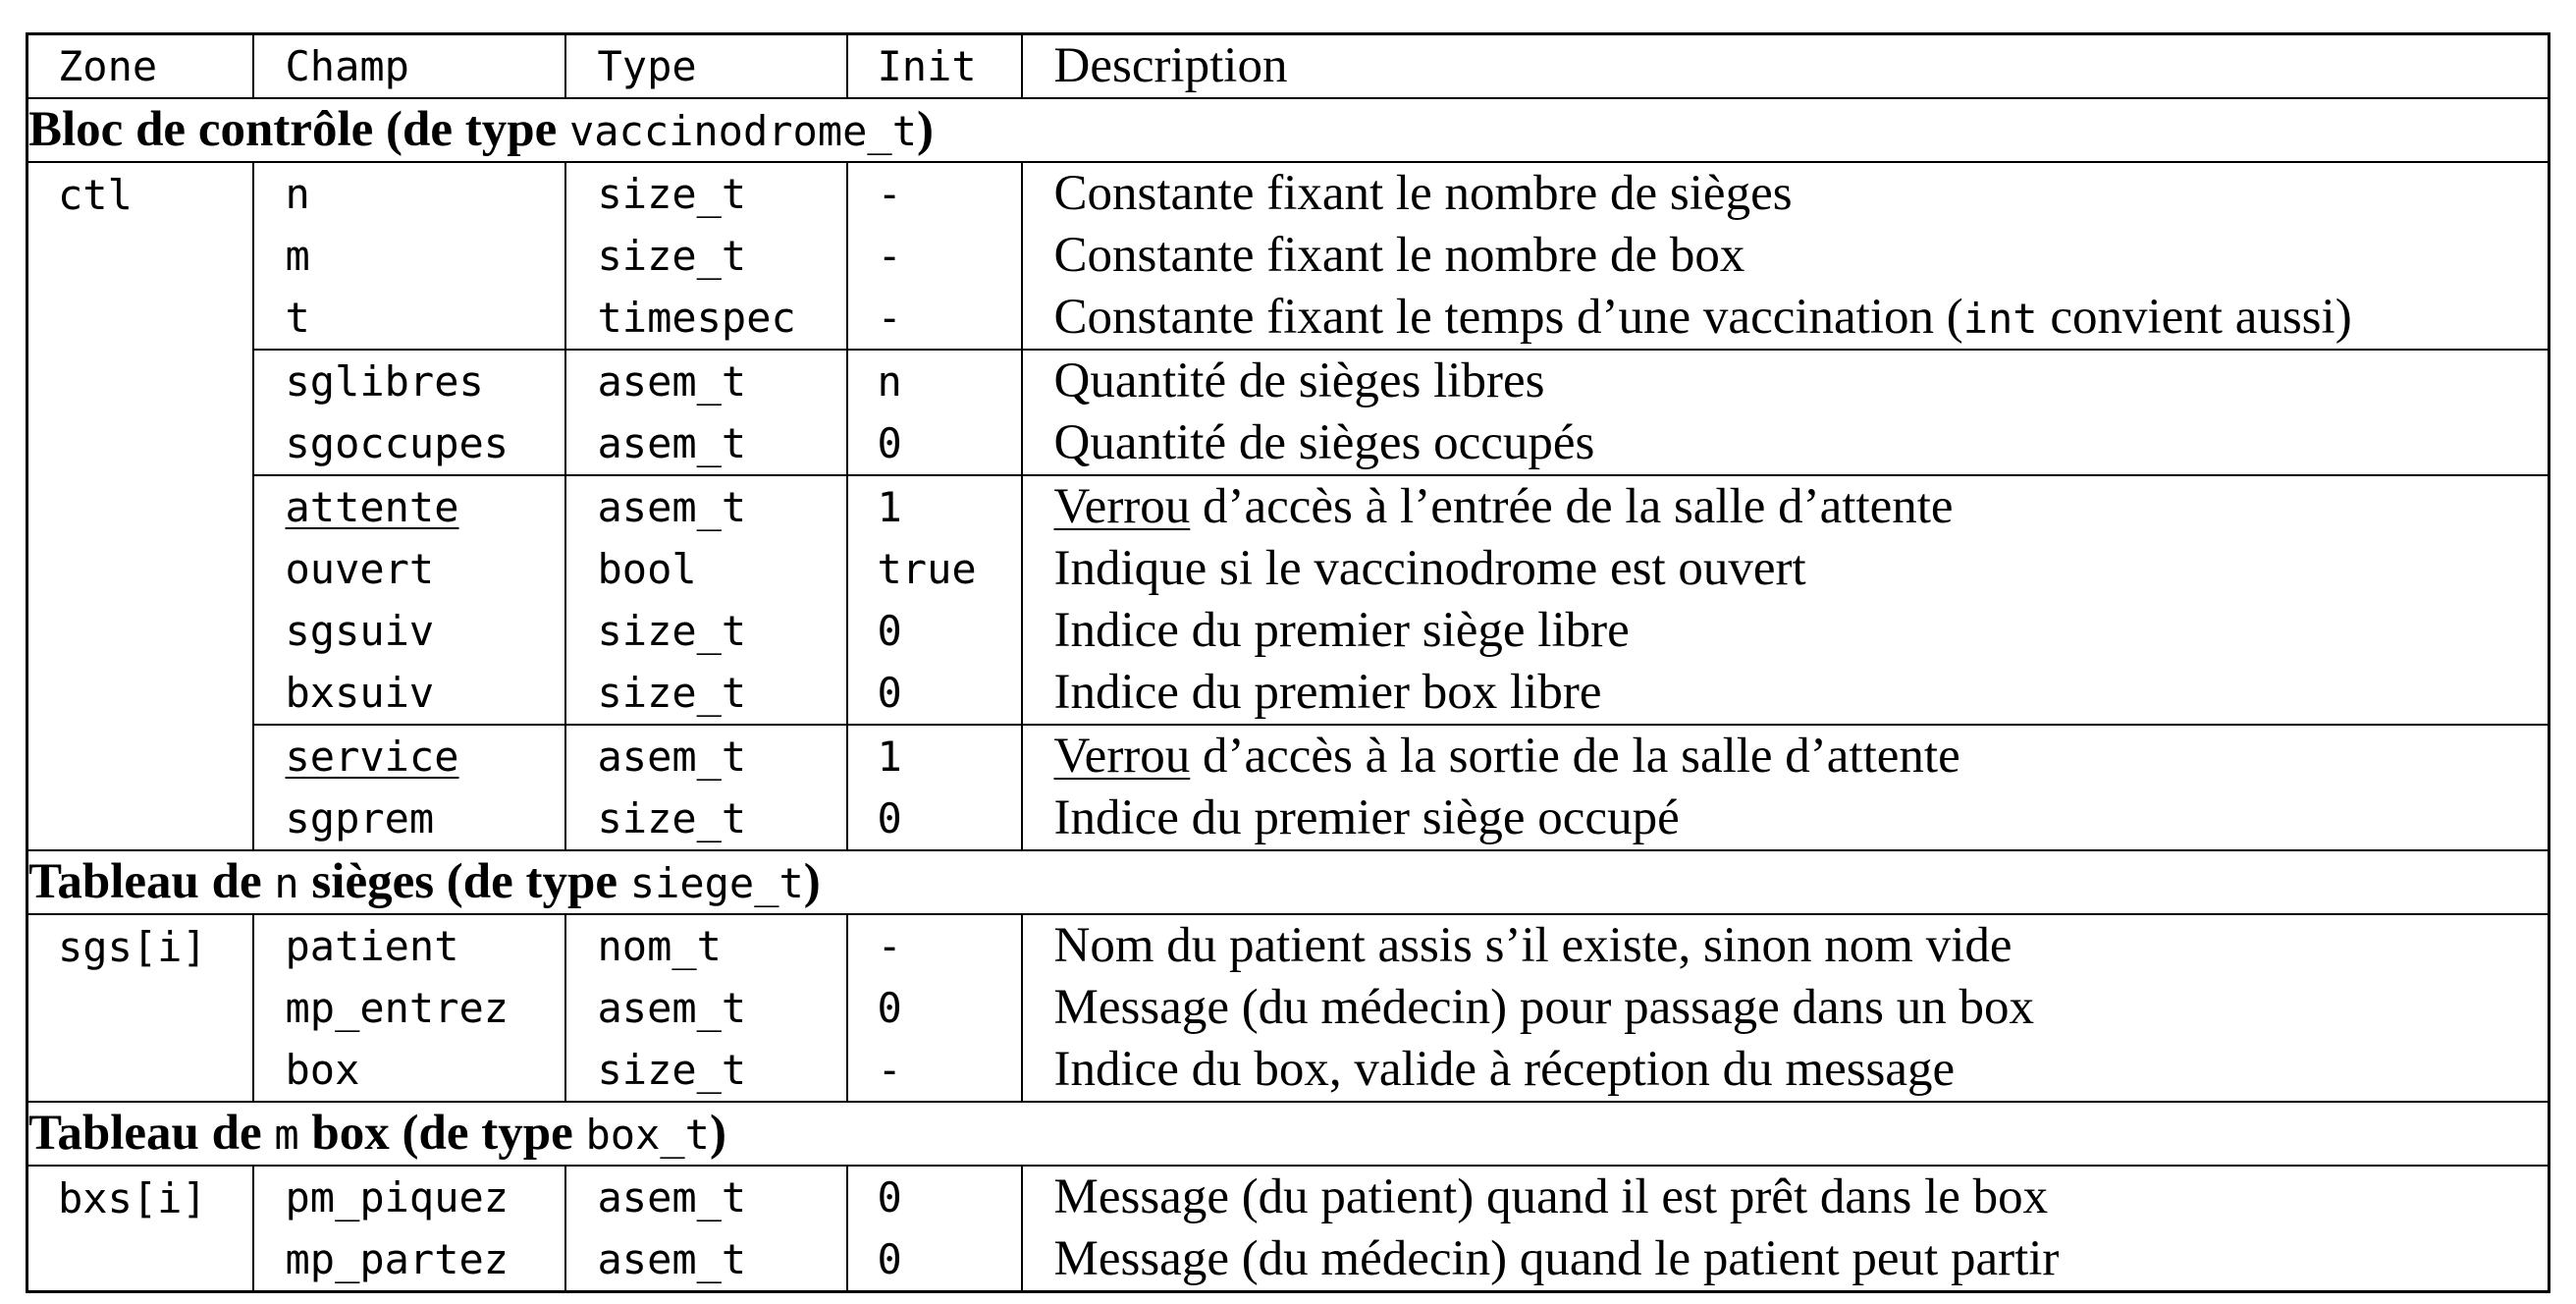  I want to click on section-title: Tableau de m box (de type box_t), so click(1288, 1134).